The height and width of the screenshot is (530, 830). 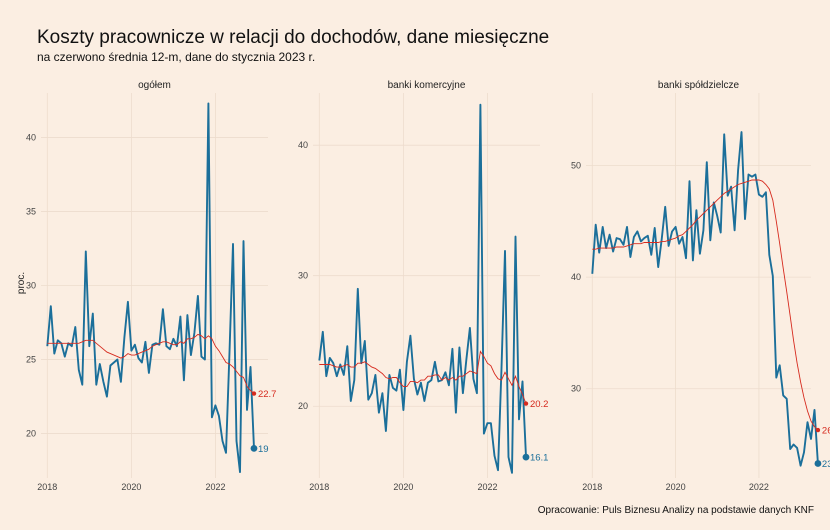 What do you see at coordinates (263, 449) in the screenshot?
I see `series-end-label: 19` at bounding box center [263, 449].